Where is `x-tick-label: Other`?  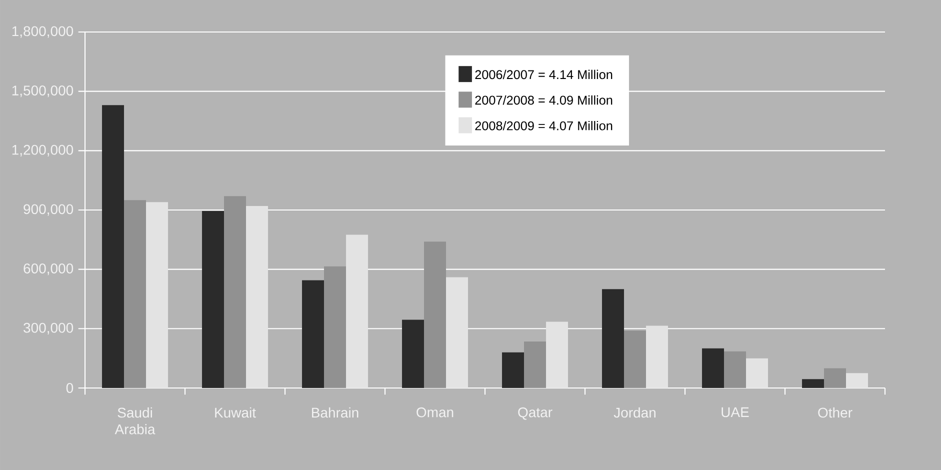 x-tick-label: Other is located at coordinates (835, 412).